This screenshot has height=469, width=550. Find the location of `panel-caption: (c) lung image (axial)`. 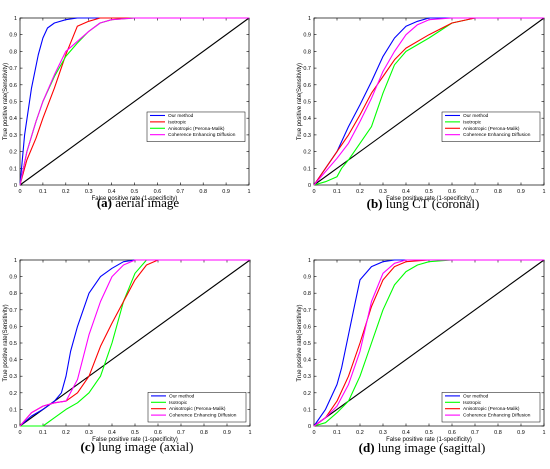

panel-caption: (c) lung image (axial) is located at coordinates (137, 447).